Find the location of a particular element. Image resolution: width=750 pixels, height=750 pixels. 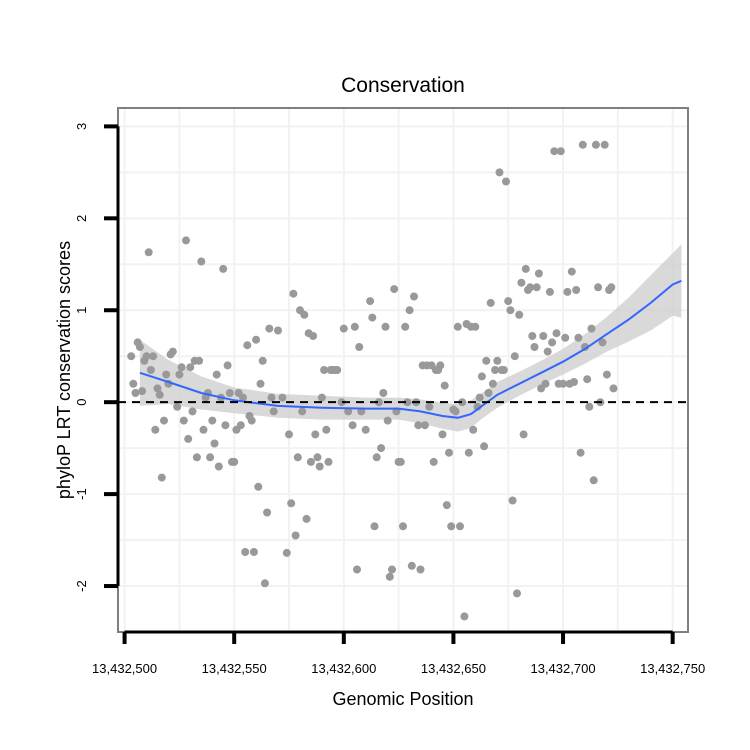

smooth-line is located at coordinates (410, 349).